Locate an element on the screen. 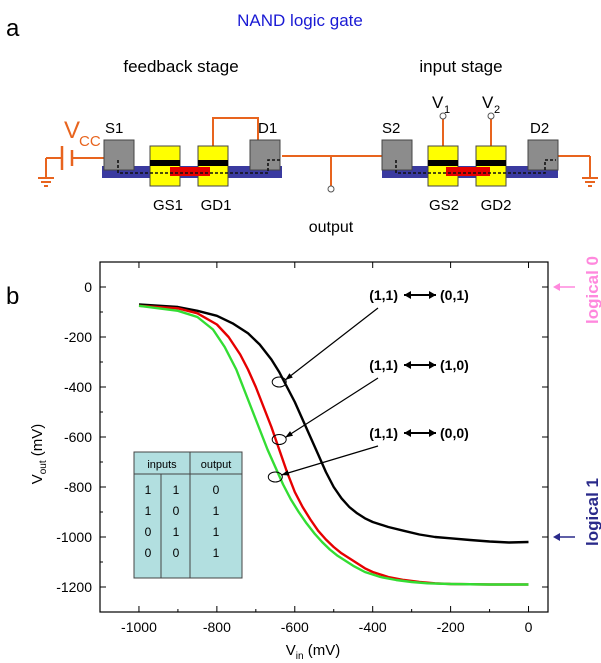 The image size is (601, 663). channel-red-input is located at coordinates (468, 171).